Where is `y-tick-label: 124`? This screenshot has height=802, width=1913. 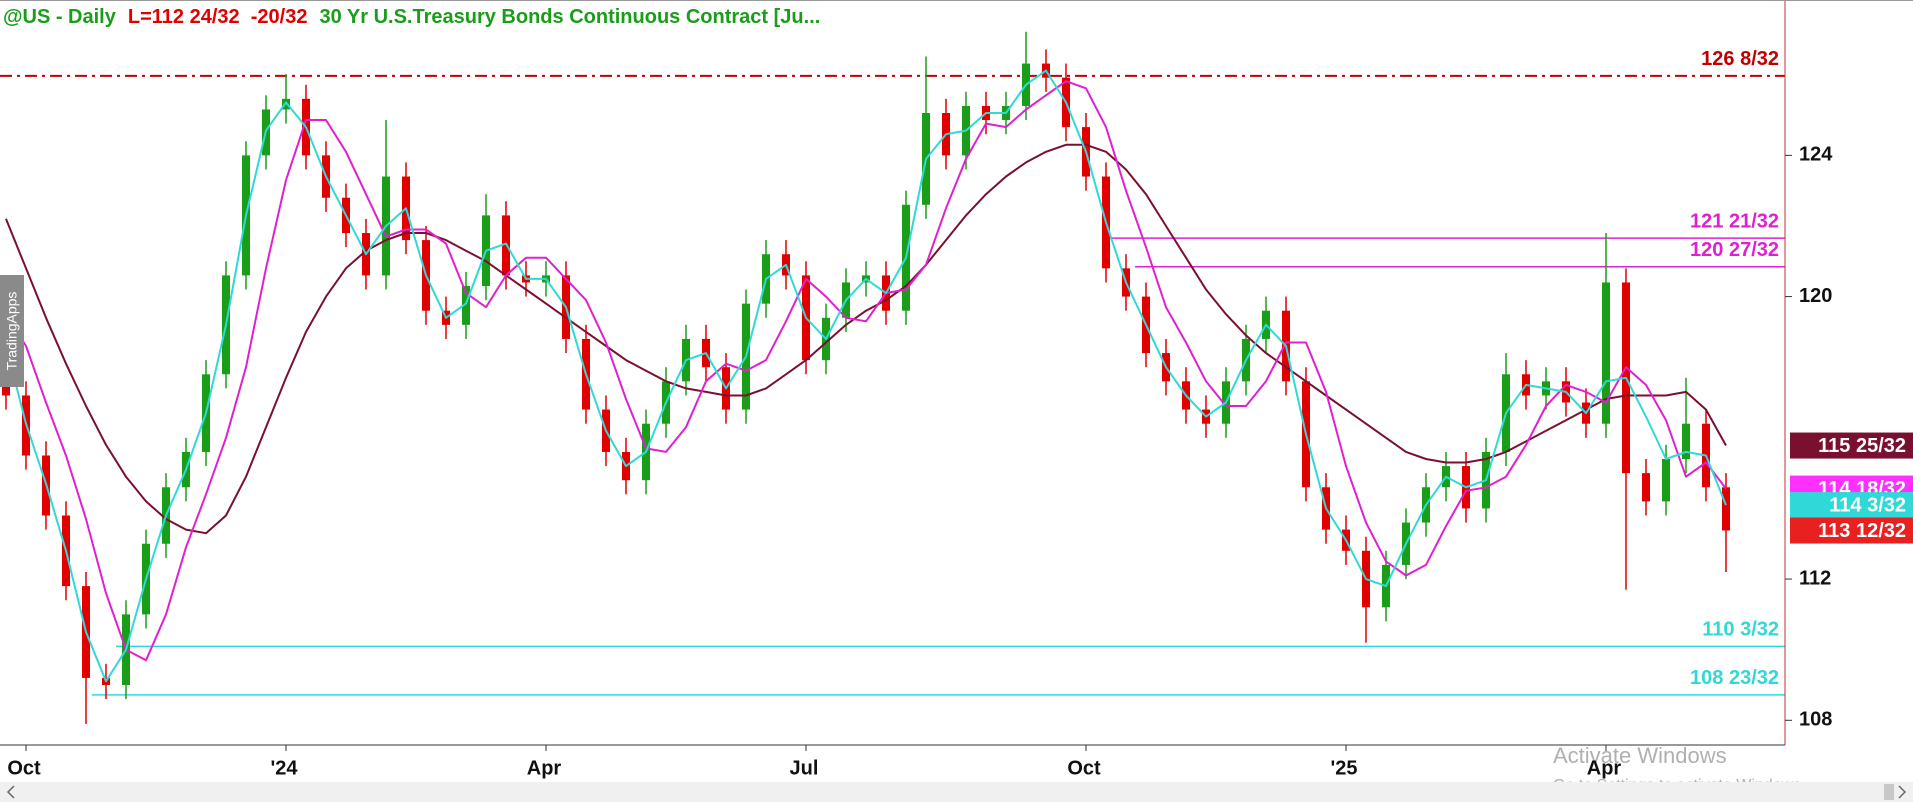
y-tick-label: 124 is located at coordinates (1816, 155).